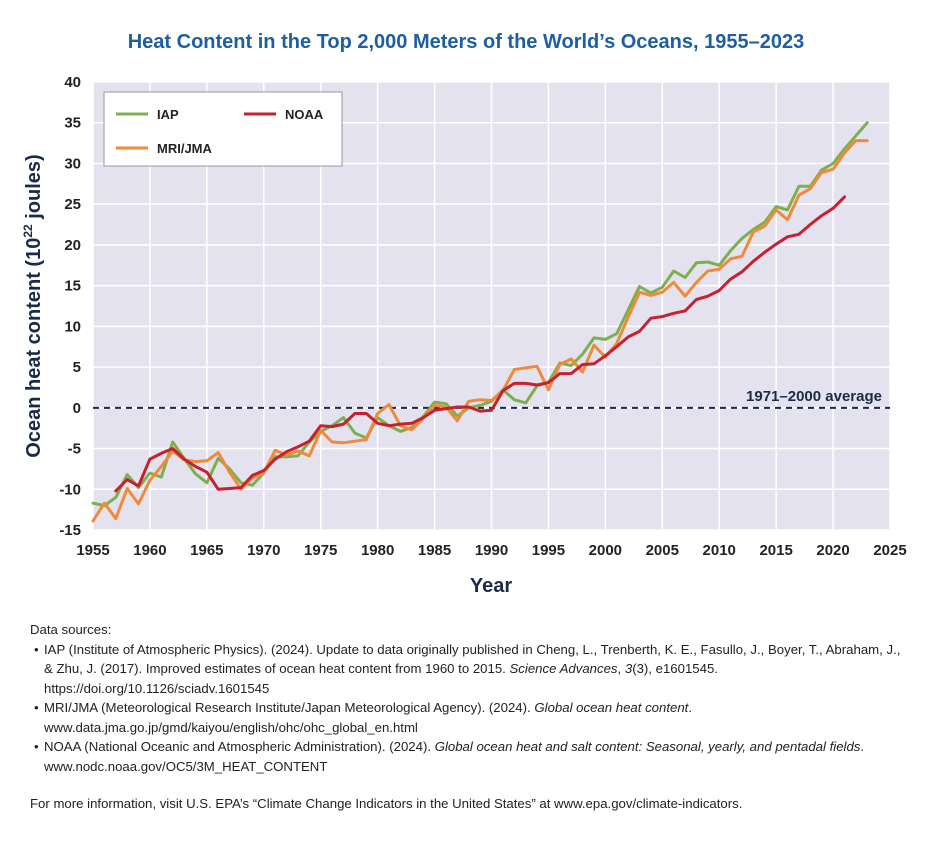 This screenshot has width=928, height=843. Describe the element at coordinates (92, 550) in the screenshot. I see `x-tick-label: 1955` at that location.